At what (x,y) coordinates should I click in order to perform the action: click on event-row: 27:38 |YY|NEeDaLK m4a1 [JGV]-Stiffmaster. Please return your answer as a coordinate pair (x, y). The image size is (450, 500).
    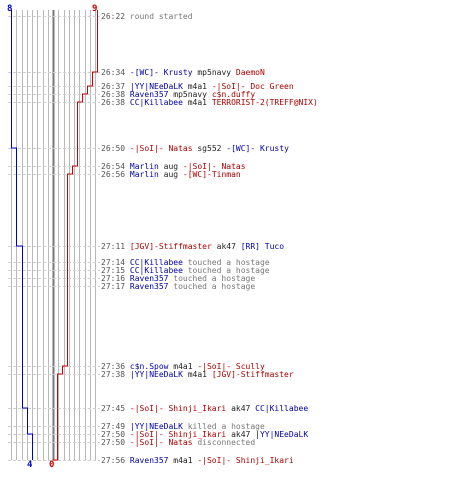
    Looking at the image, I should click on (197, 374).